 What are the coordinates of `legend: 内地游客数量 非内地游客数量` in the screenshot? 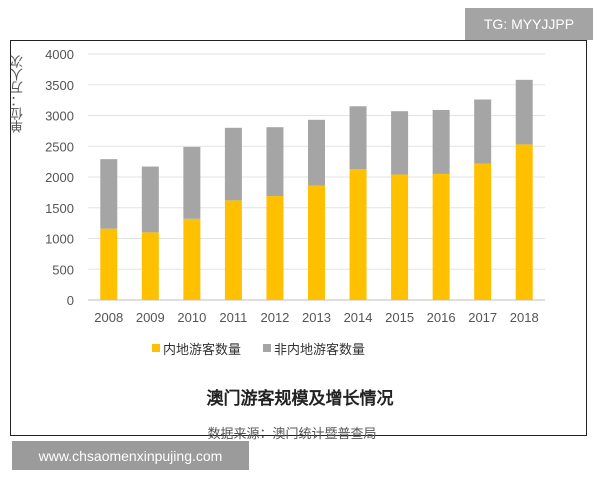 It's located at (269, 348).